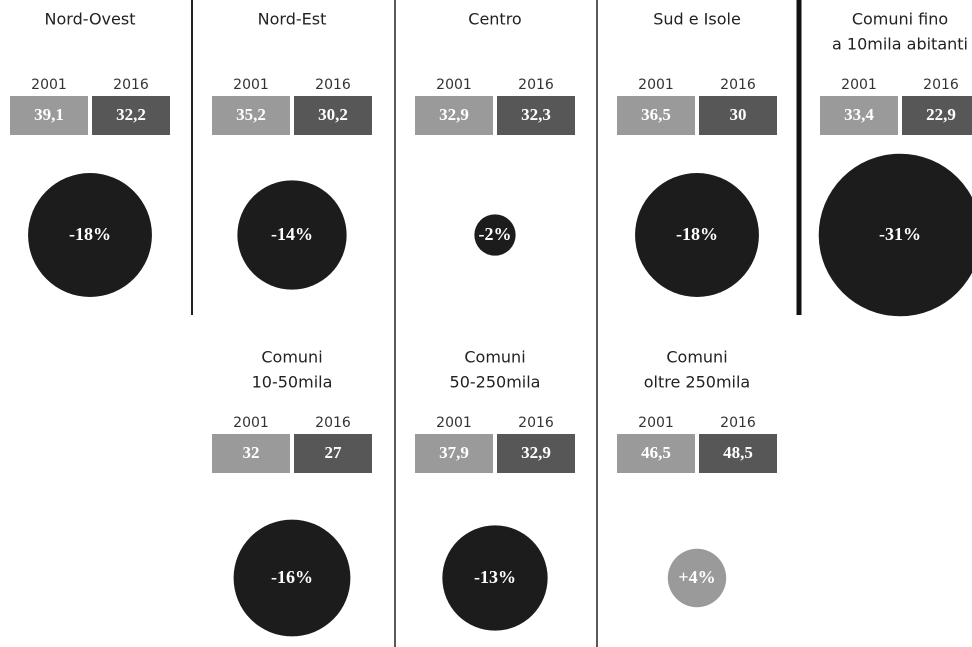 The image size is (972, 647). I want to click on change-label: -2%, so click(495, 234).